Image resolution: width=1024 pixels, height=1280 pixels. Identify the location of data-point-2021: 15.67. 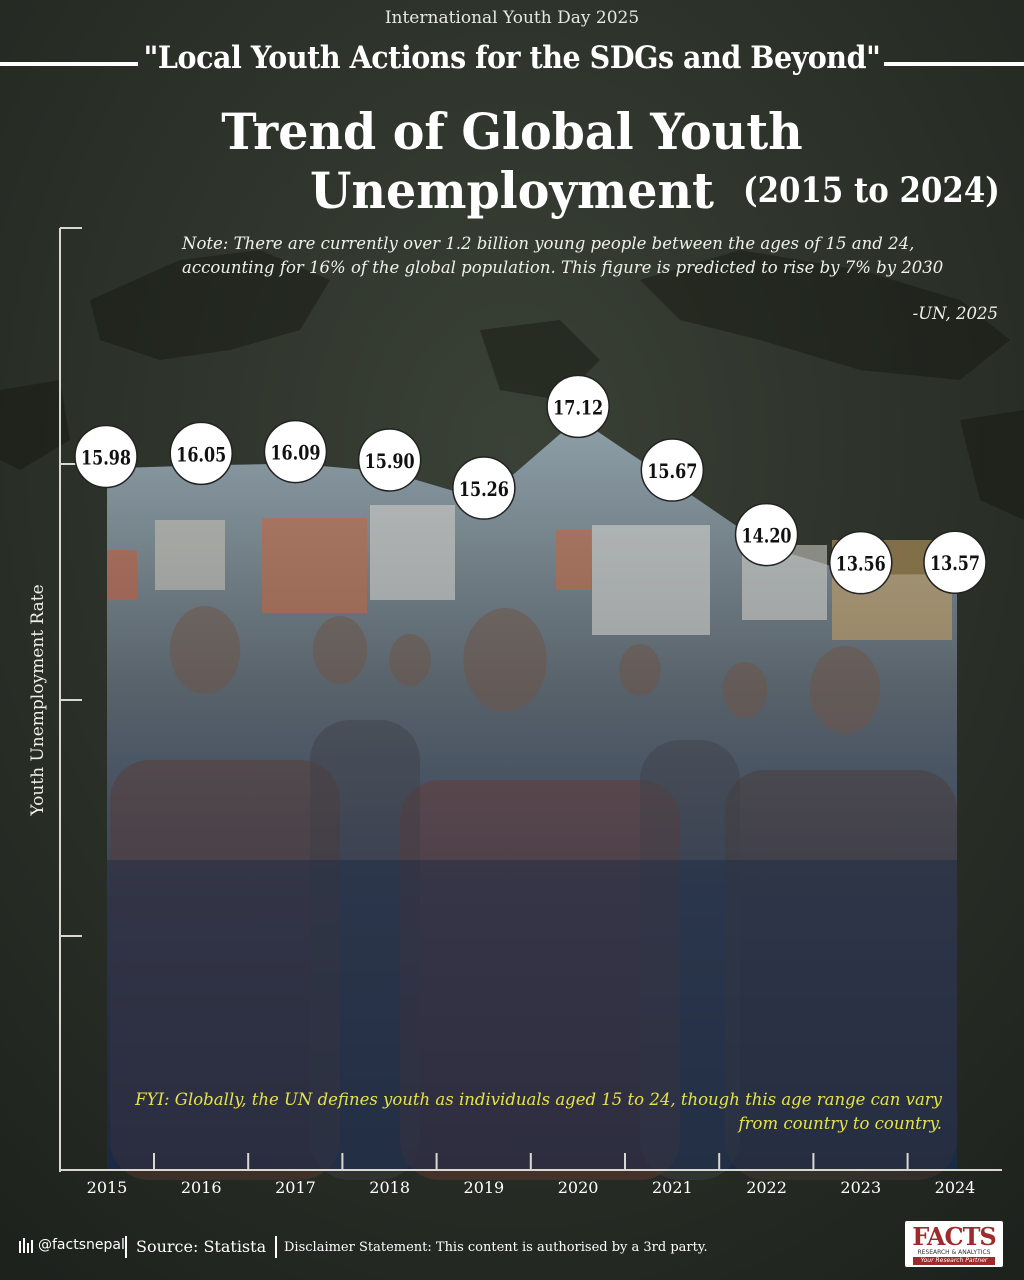
(672, 470).